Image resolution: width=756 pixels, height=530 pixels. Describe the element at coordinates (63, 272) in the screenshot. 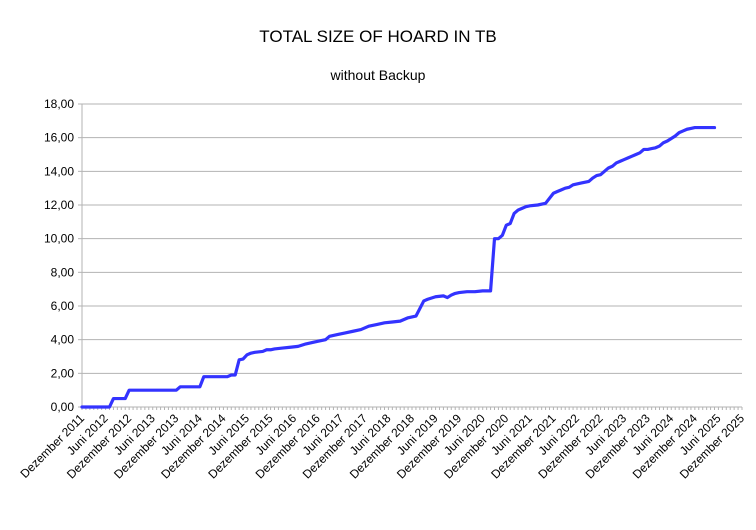

I see `y-tick-label: 8,00` at that location.